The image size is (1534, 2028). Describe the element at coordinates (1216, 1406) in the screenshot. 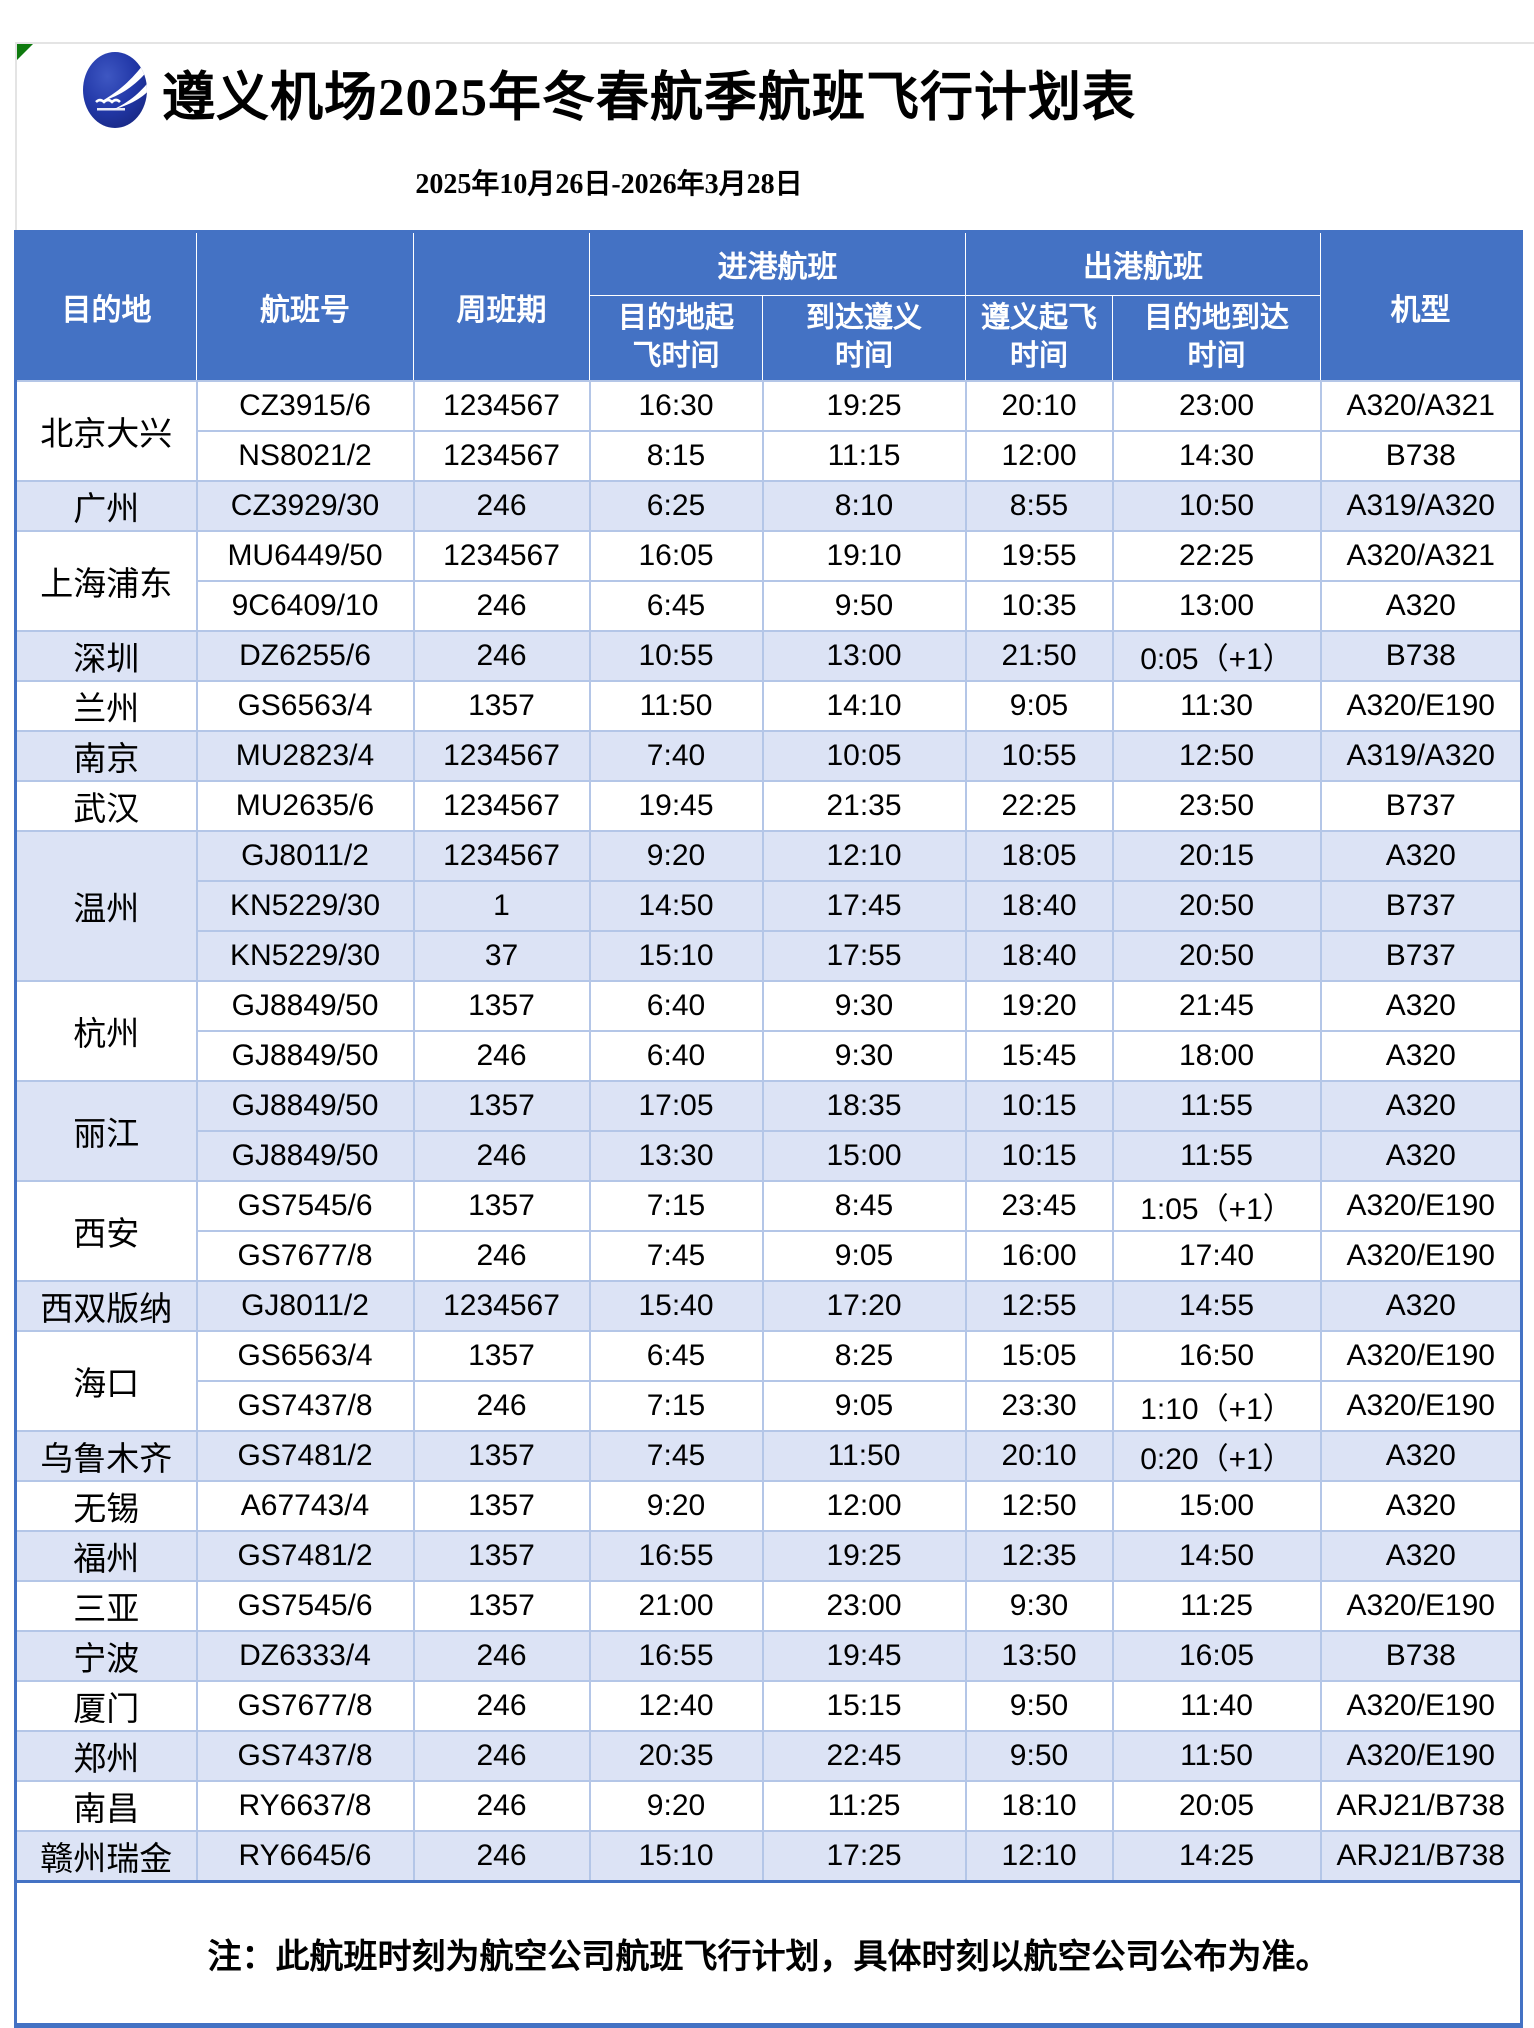

I see `out-arr-cell: 1:10（+1）` at that location.